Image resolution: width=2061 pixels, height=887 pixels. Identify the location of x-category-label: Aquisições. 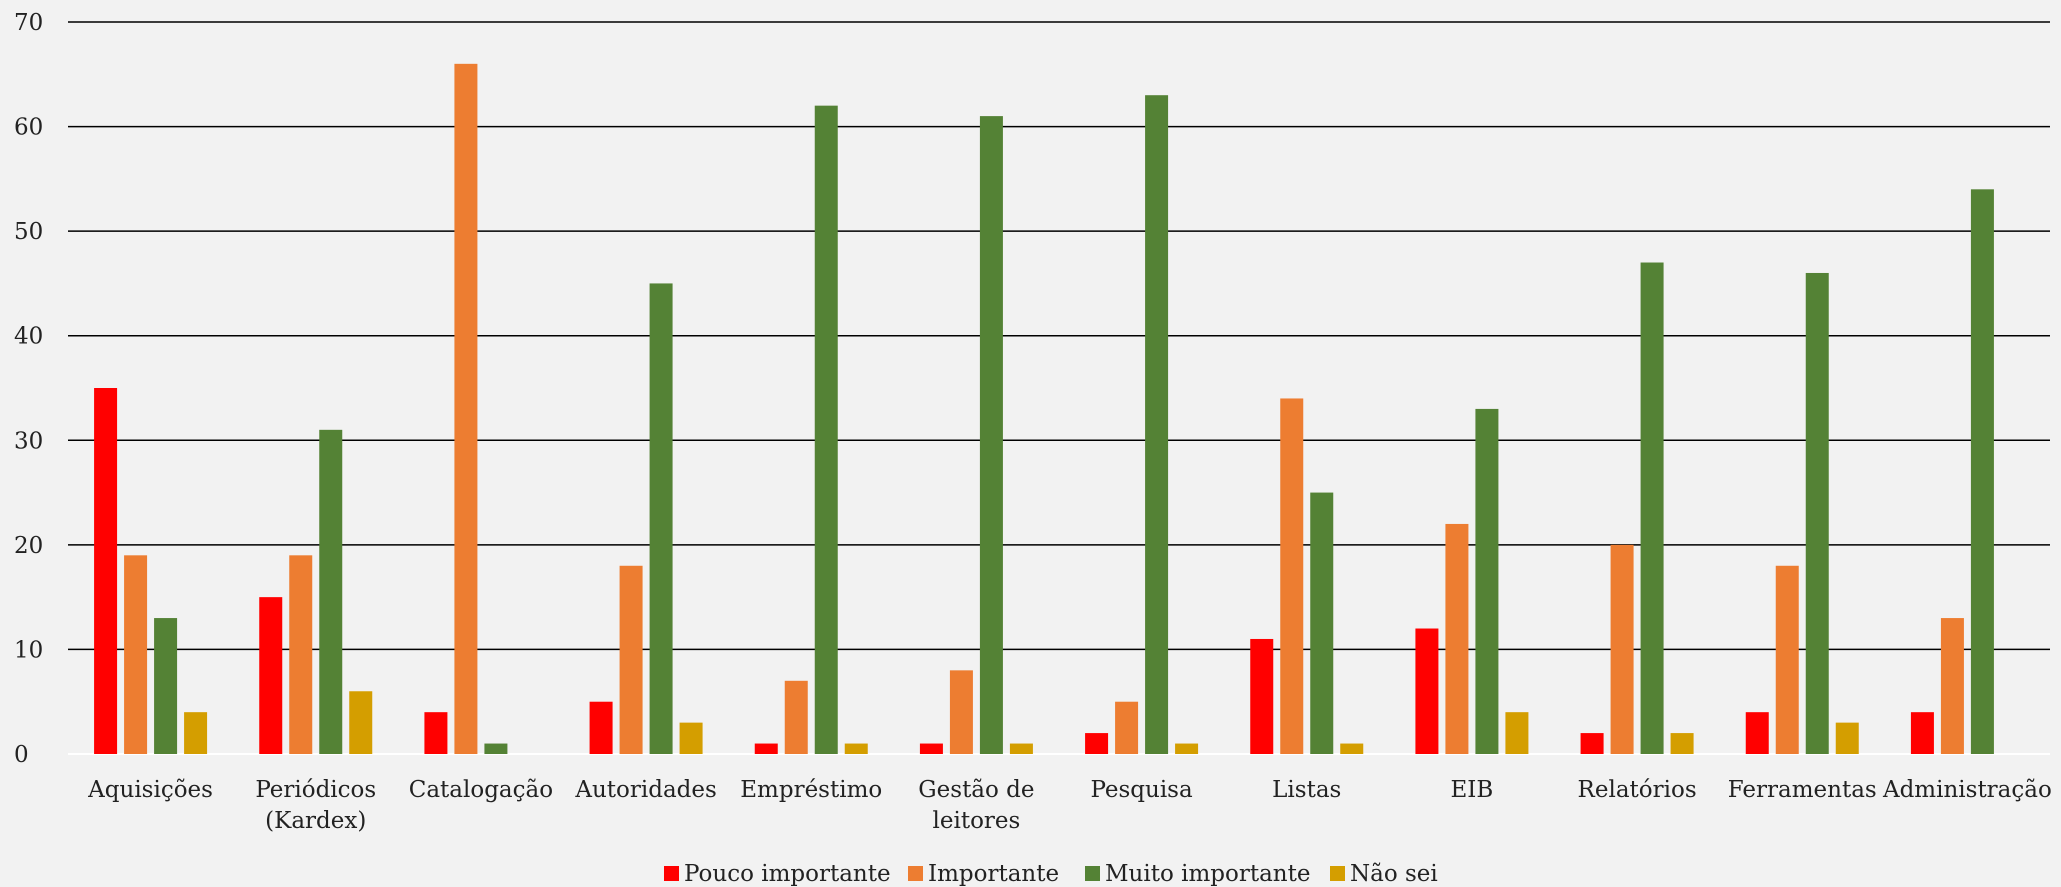
(150, 790).